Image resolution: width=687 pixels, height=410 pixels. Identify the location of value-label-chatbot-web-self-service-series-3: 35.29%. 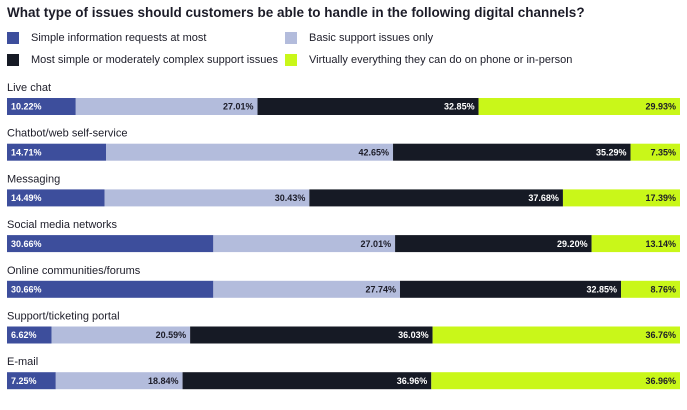
(611, 152).